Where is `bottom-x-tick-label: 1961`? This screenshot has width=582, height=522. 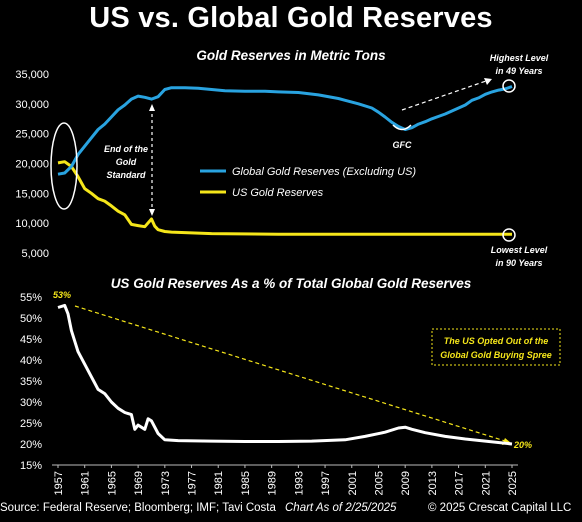 bottom-x-tick-label: 1961 is located at coordinates (86, 483).